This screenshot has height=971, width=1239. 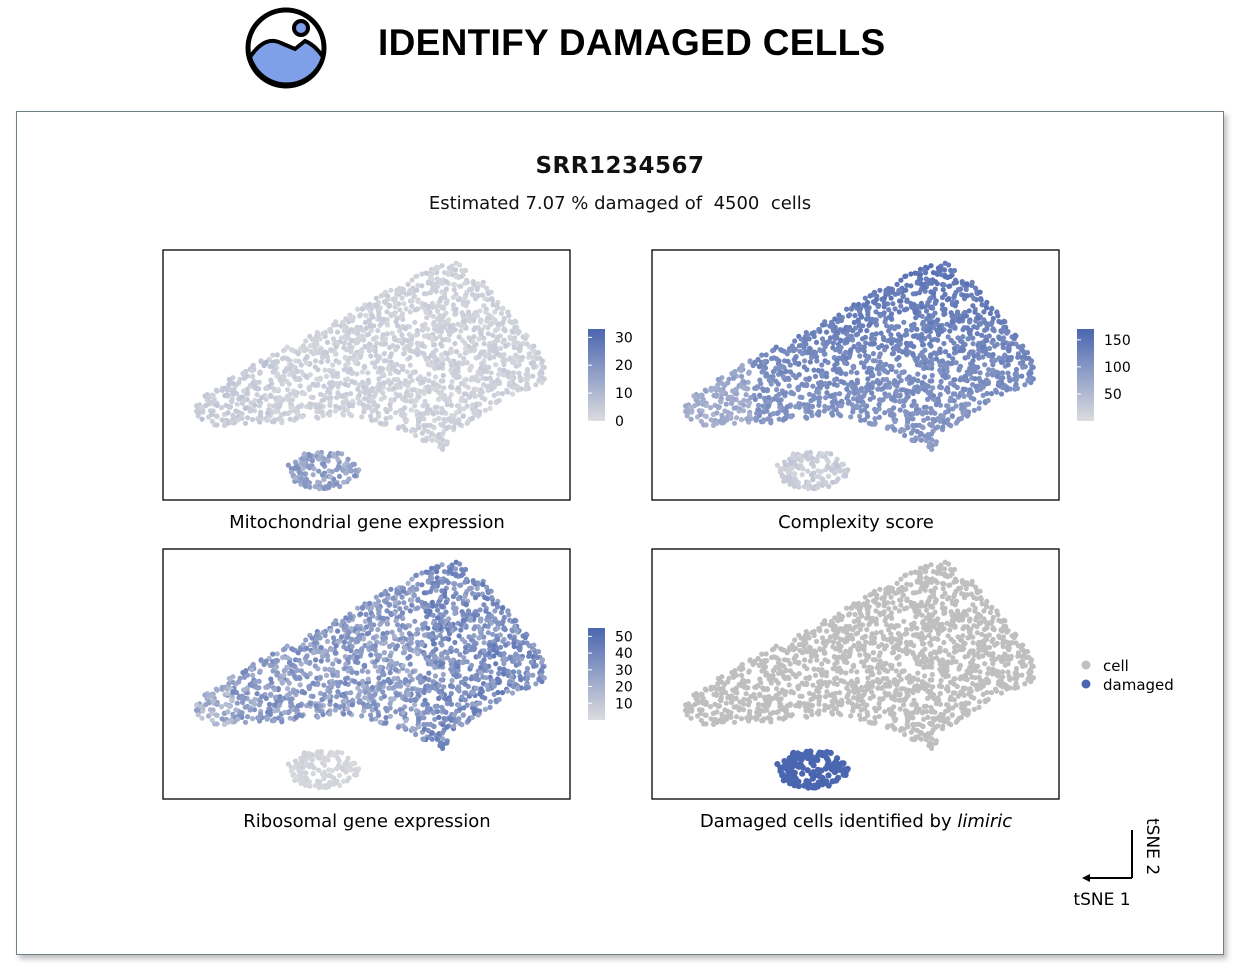 What do you see at coordinates (367, 522) in the screenshot?
I see `plot-mitochondrial-caption: Mitochondrial gene expression` at bounding box center [367, 522].